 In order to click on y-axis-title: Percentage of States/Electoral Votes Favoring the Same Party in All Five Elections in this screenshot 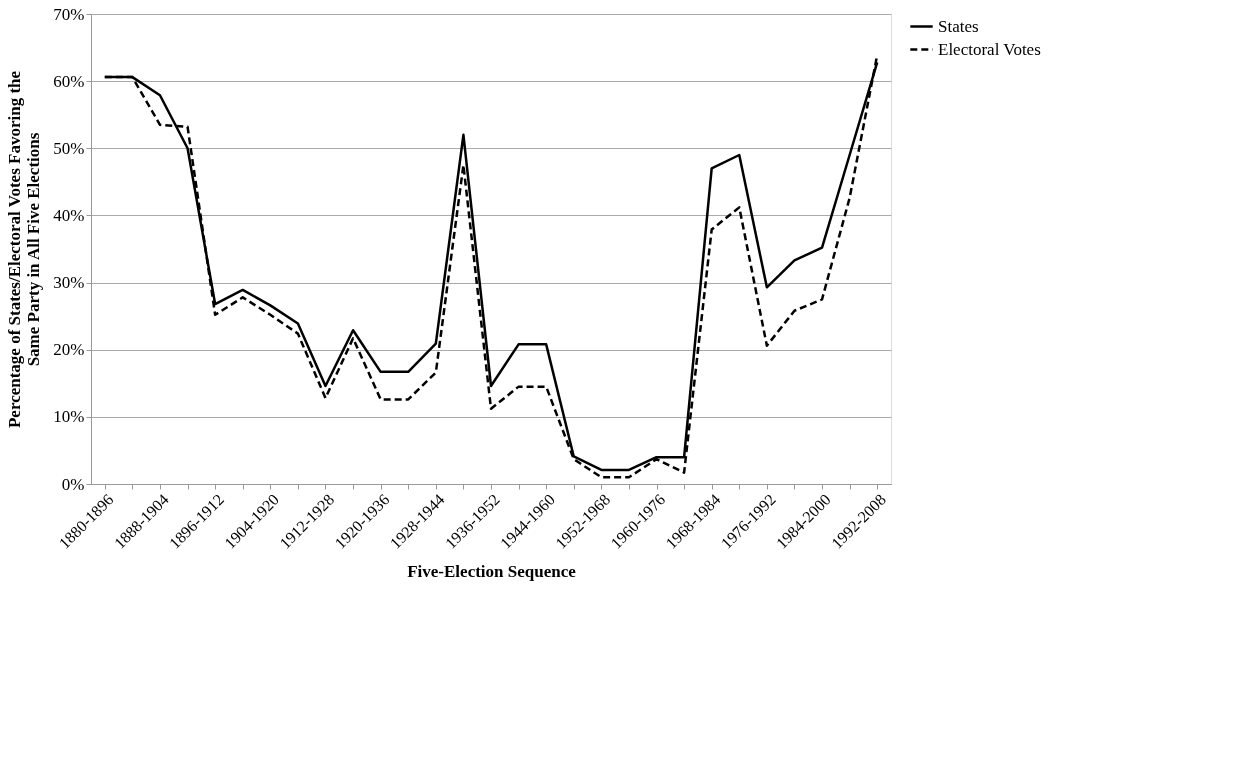, I will do `click(24, 249)`.